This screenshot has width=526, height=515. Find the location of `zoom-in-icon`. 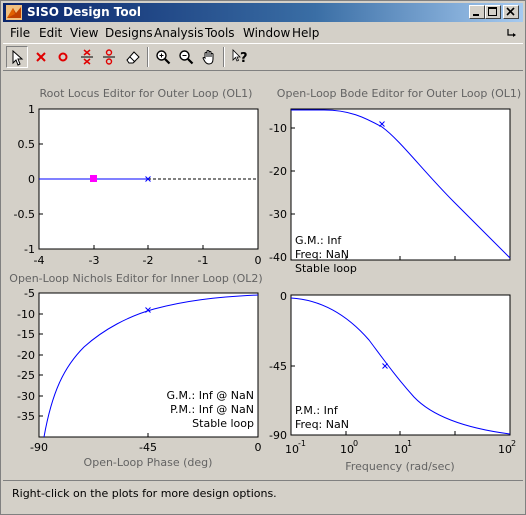

zoom-in-icon is located at coordinates (163, 57).